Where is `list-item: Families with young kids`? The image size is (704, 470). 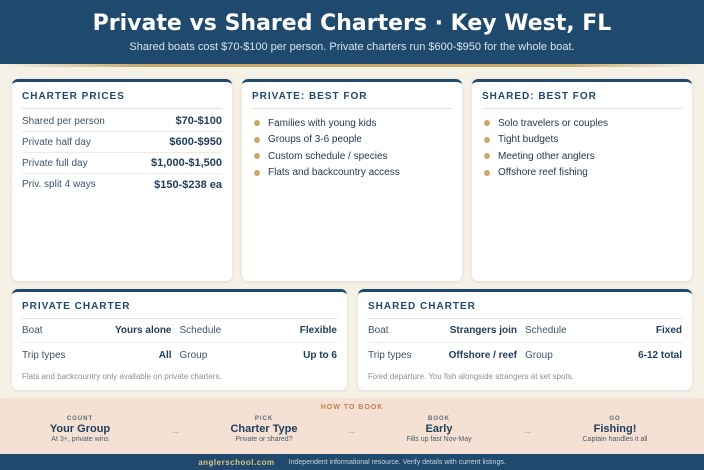
list-item: Families with young kids is located at coordinates (353, 123).